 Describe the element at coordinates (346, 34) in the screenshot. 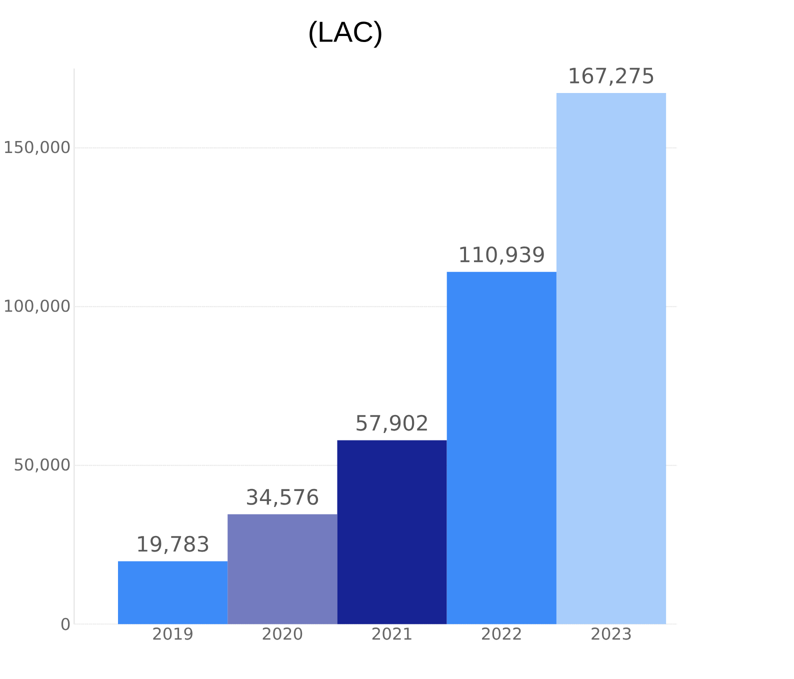

I see `chart-title: (LAC)` at that location.